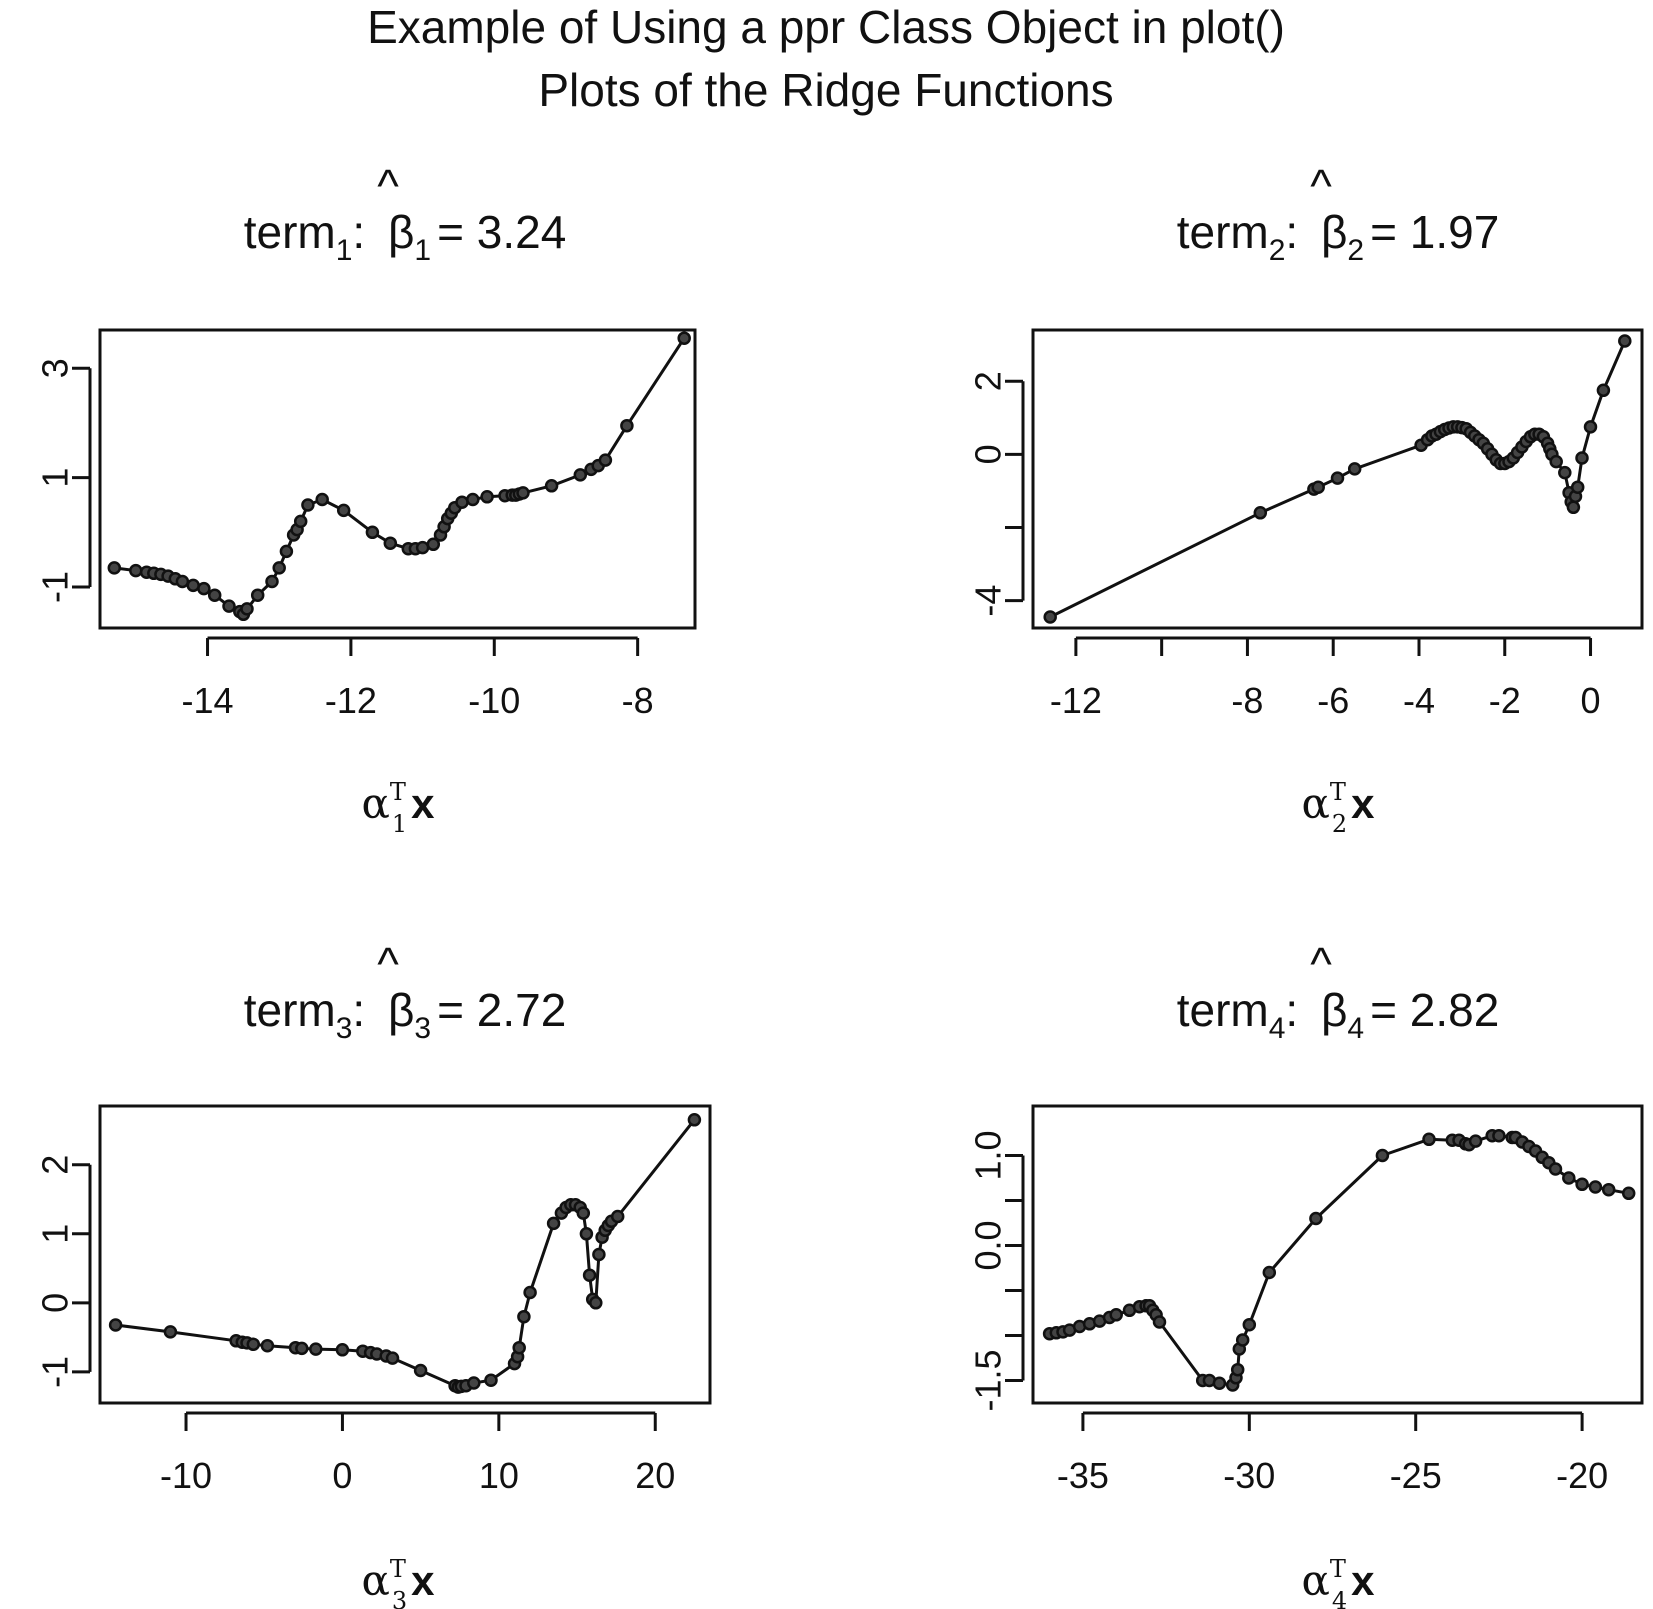 This screenshot has width=1653, height=1609. I want to click on y-tick-label: 2, so click(988, 381).